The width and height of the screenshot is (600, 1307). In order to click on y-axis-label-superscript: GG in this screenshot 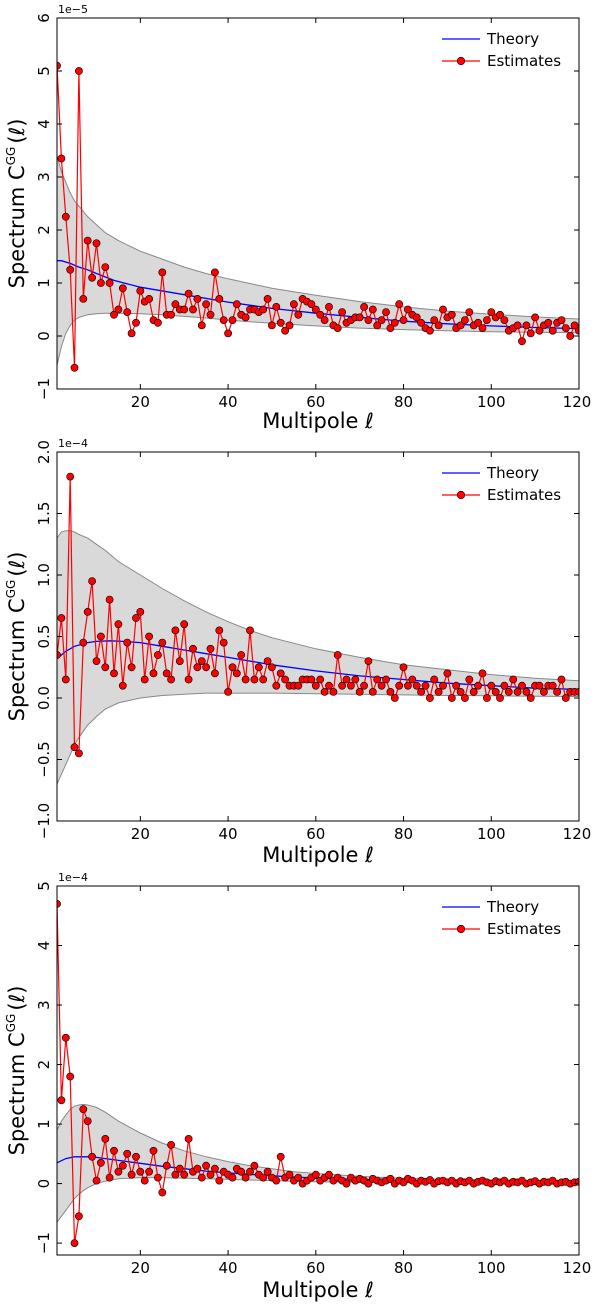, I will do `click(11, 1023)`.